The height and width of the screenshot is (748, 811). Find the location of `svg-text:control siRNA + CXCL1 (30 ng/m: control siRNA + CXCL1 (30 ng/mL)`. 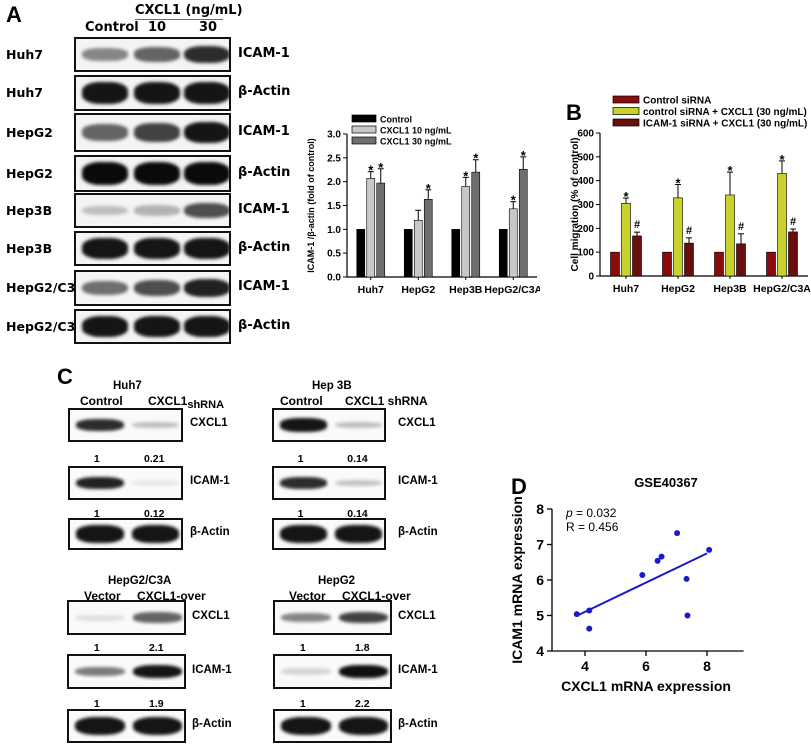

svg-text:control siRNA + CXCL1 (30 ng/m: control siRNA + CXCL1 (30 ng/mL) is located at coordinates (725, 112).